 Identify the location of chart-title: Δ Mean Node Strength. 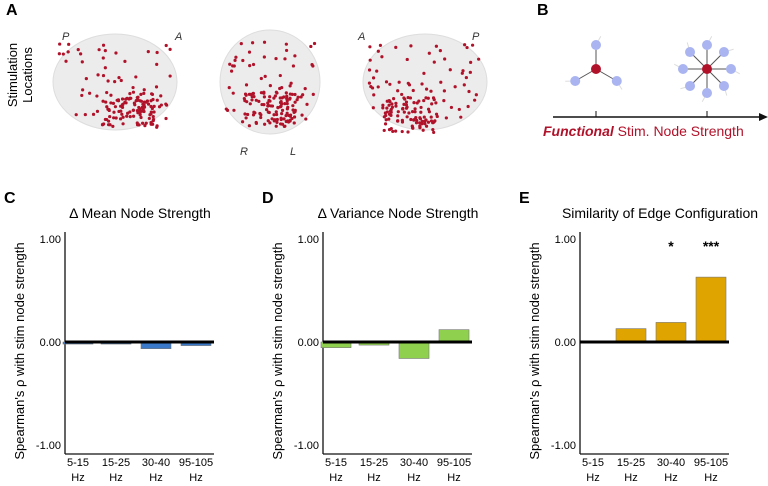
(140, 213).